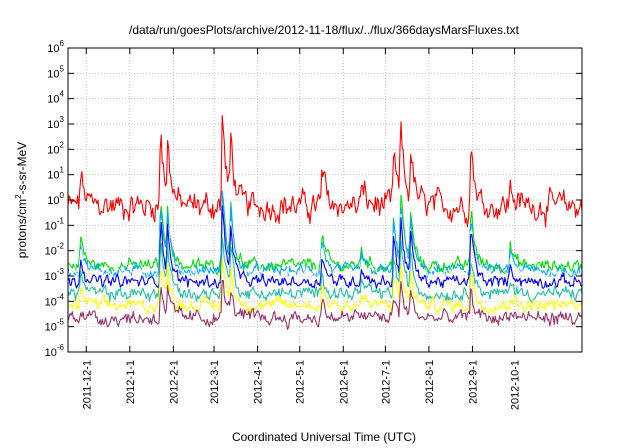  What do you see at coordinates (55, 300) in the screenshot?
I see `y-tick-label: 10⁻⁴` at bounding box center [55, 300].